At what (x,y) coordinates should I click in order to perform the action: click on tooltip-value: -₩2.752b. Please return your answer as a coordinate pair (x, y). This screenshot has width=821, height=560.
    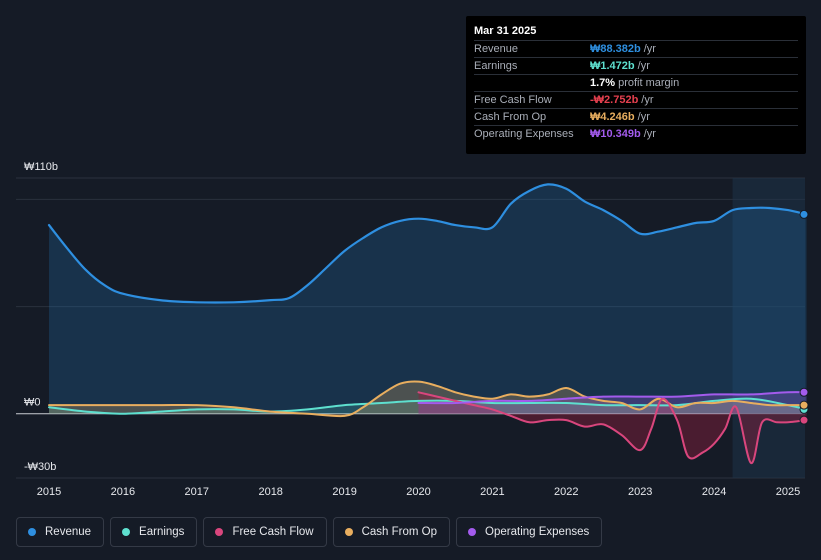
    Looking at the image, I should click on (614, 100).